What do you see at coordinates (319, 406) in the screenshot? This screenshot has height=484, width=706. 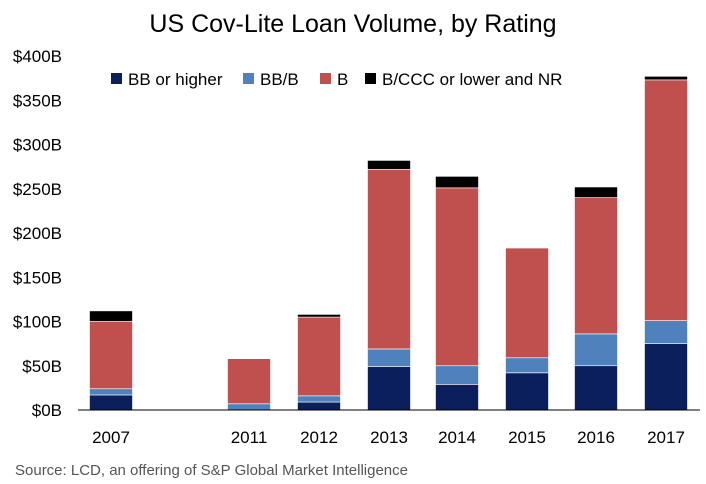 I see `bar-2012-bb-or-higher` at bounding box center [319, 406].